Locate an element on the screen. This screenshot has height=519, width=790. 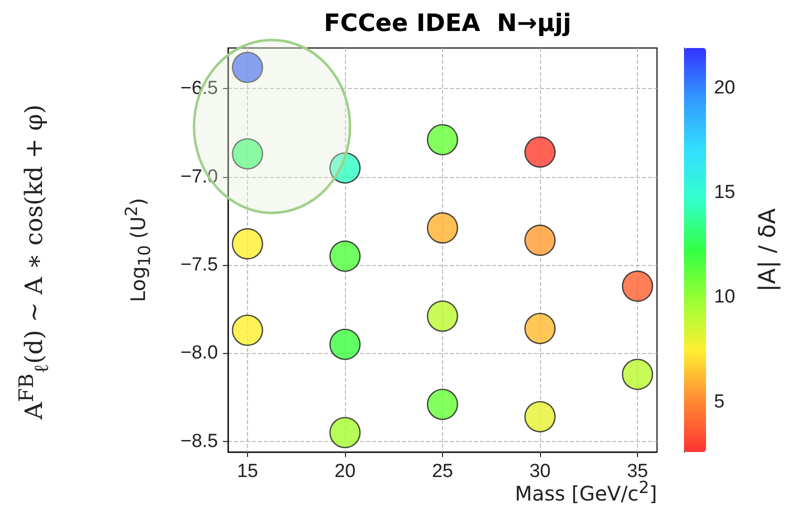
y-tick-label: −6.5 is located at coordinates (199, 89).